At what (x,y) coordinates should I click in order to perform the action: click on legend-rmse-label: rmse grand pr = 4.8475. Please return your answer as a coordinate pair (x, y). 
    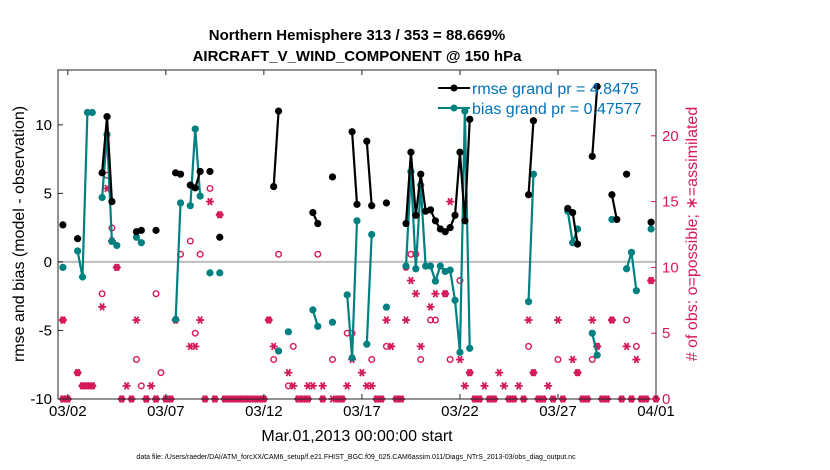
    Looking at the image, I should click on (555, 89).